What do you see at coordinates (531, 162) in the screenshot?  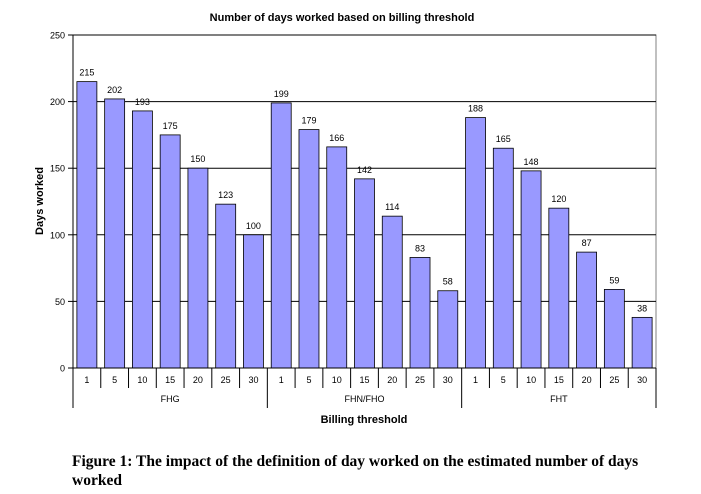 I see `data-label: 148` at bounding box center [531, 162].